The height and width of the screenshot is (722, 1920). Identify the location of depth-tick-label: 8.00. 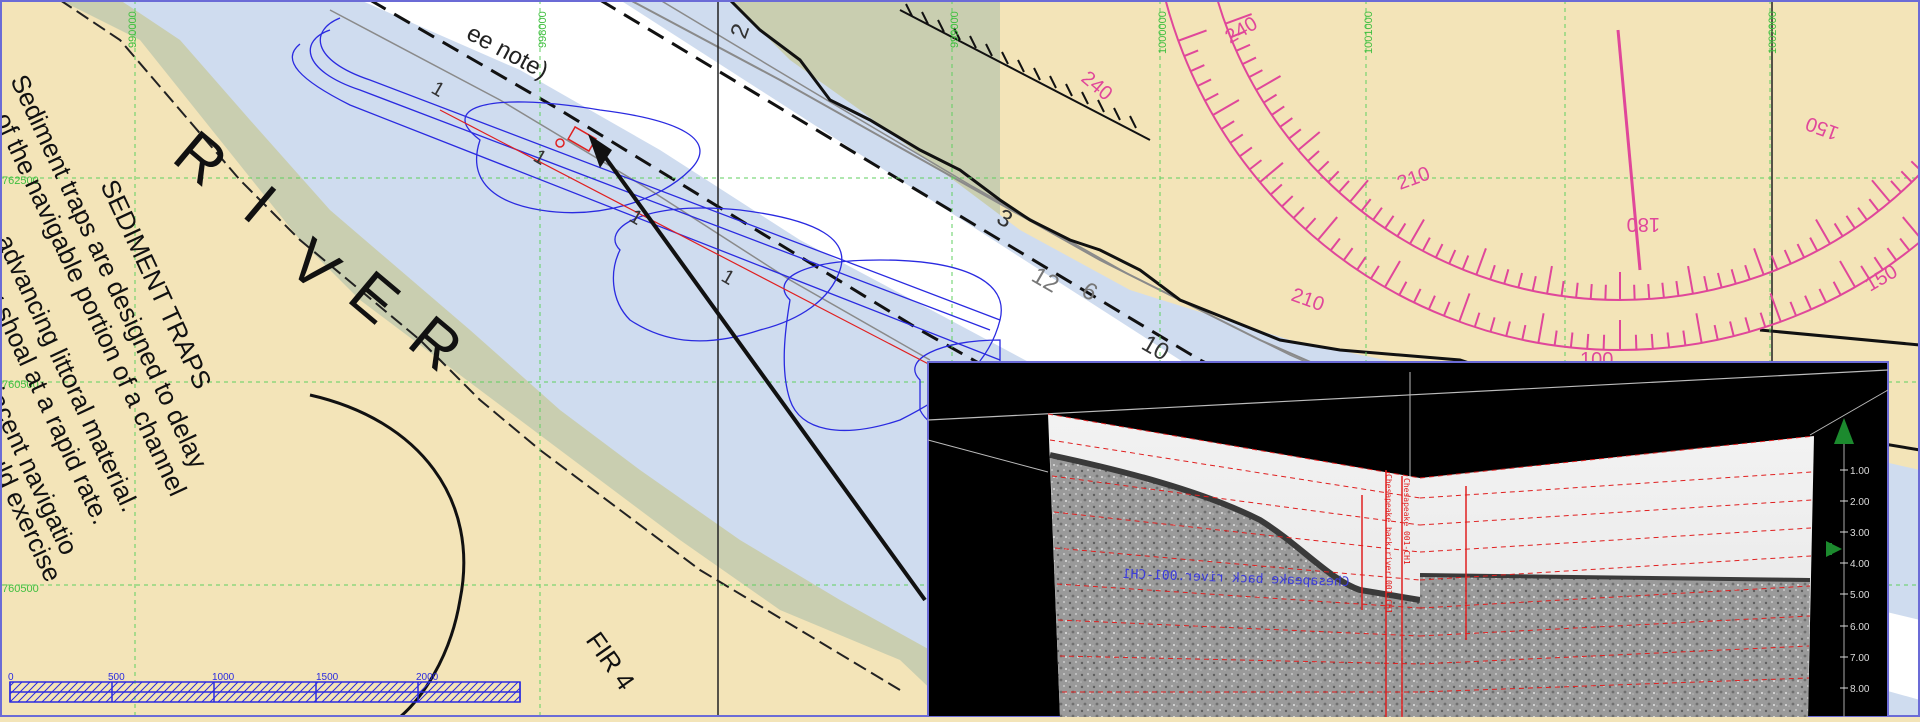
(1860, 689).